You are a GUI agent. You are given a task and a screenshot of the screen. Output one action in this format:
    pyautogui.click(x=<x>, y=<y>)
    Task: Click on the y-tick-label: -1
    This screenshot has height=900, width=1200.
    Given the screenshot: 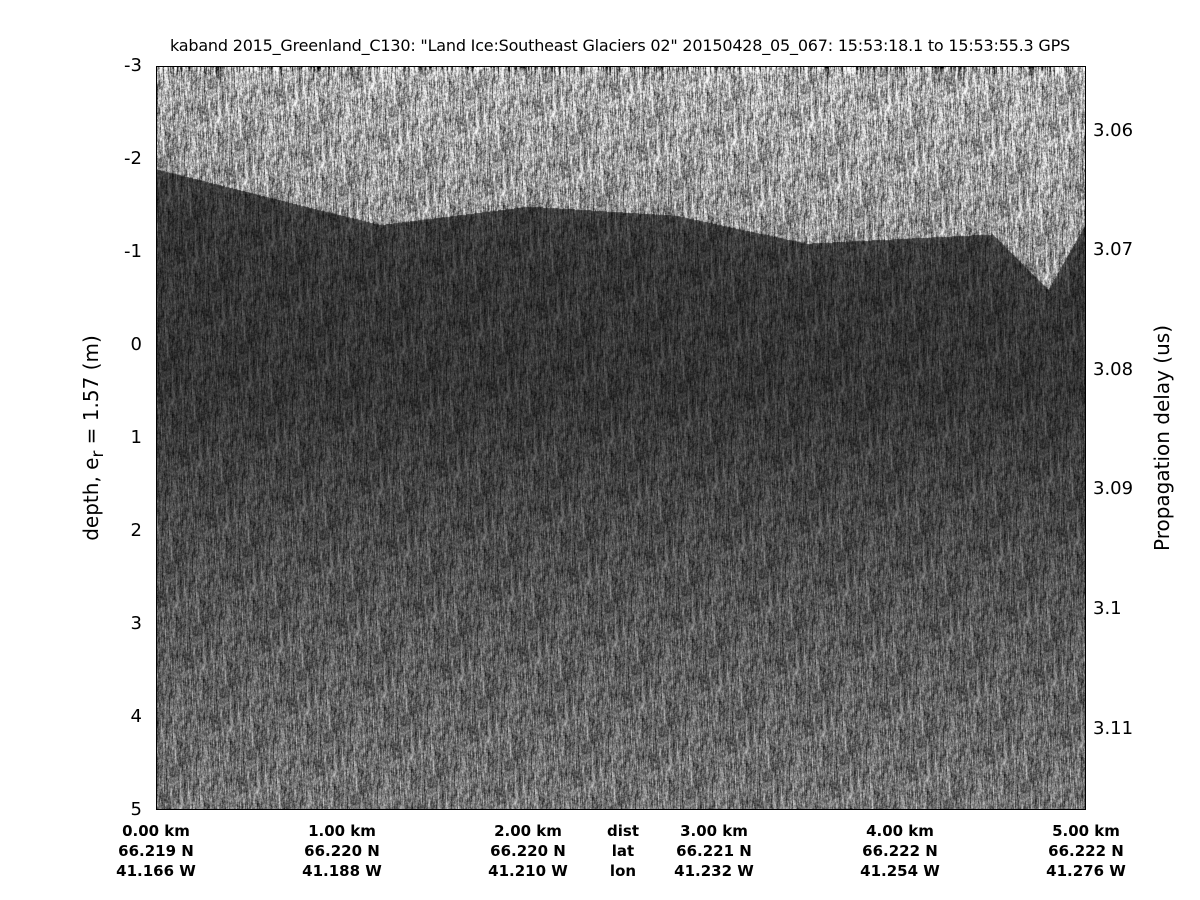 What is the action you would take?
    pyautogui.click(x=133, y=251)
    